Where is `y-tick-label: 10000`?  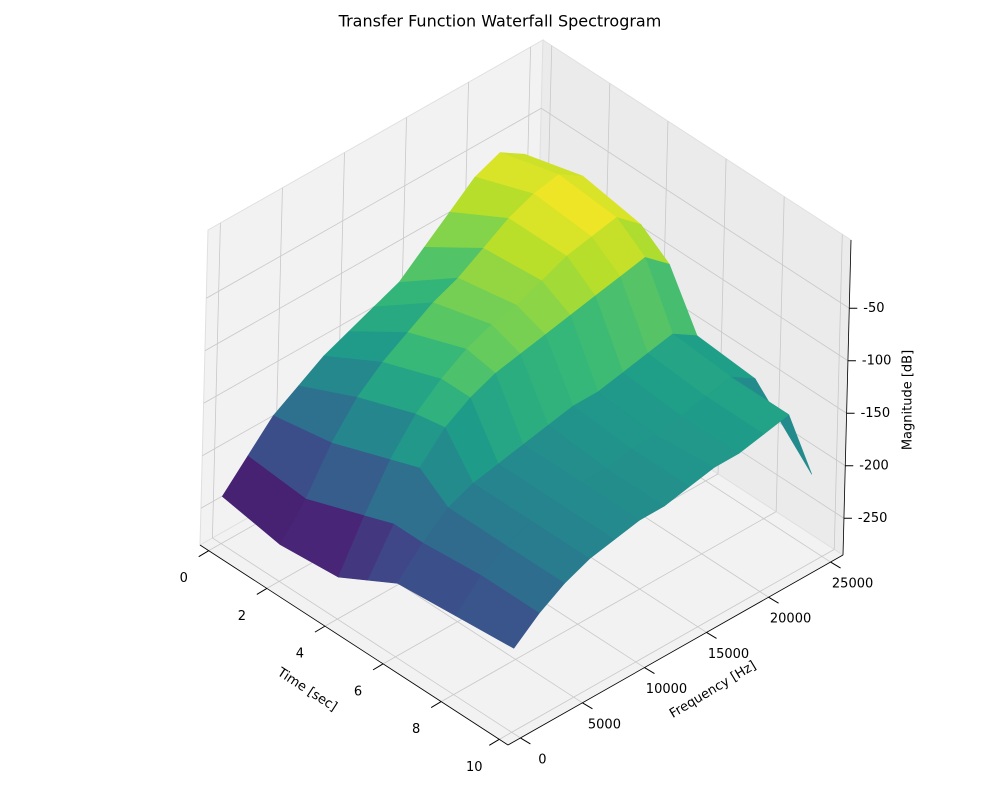
y-tick-label: 10000 is located at coordinates (666, 689).